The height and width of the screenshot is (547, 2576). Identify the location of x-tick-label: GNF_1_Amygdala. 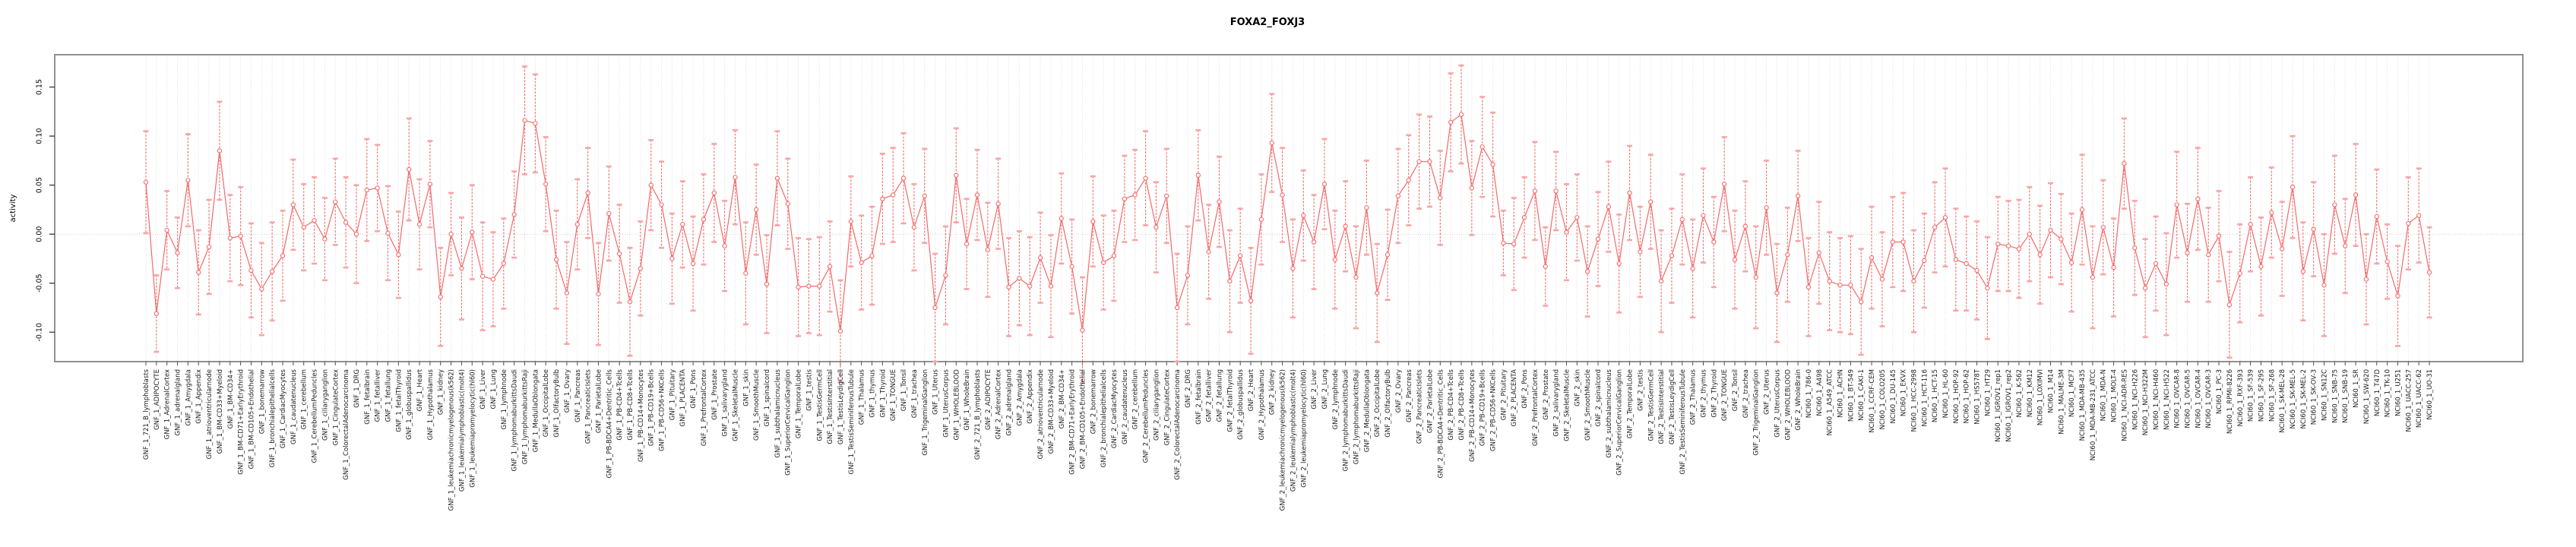
(188, 397).